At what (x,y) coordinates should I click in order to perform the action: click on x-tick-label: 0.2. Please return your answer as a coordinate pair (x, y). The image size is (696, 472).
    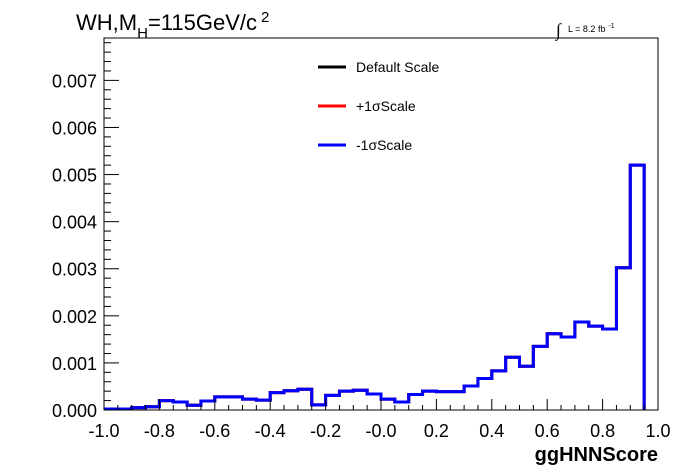
    Looking at the image, I should click on (436, 431).